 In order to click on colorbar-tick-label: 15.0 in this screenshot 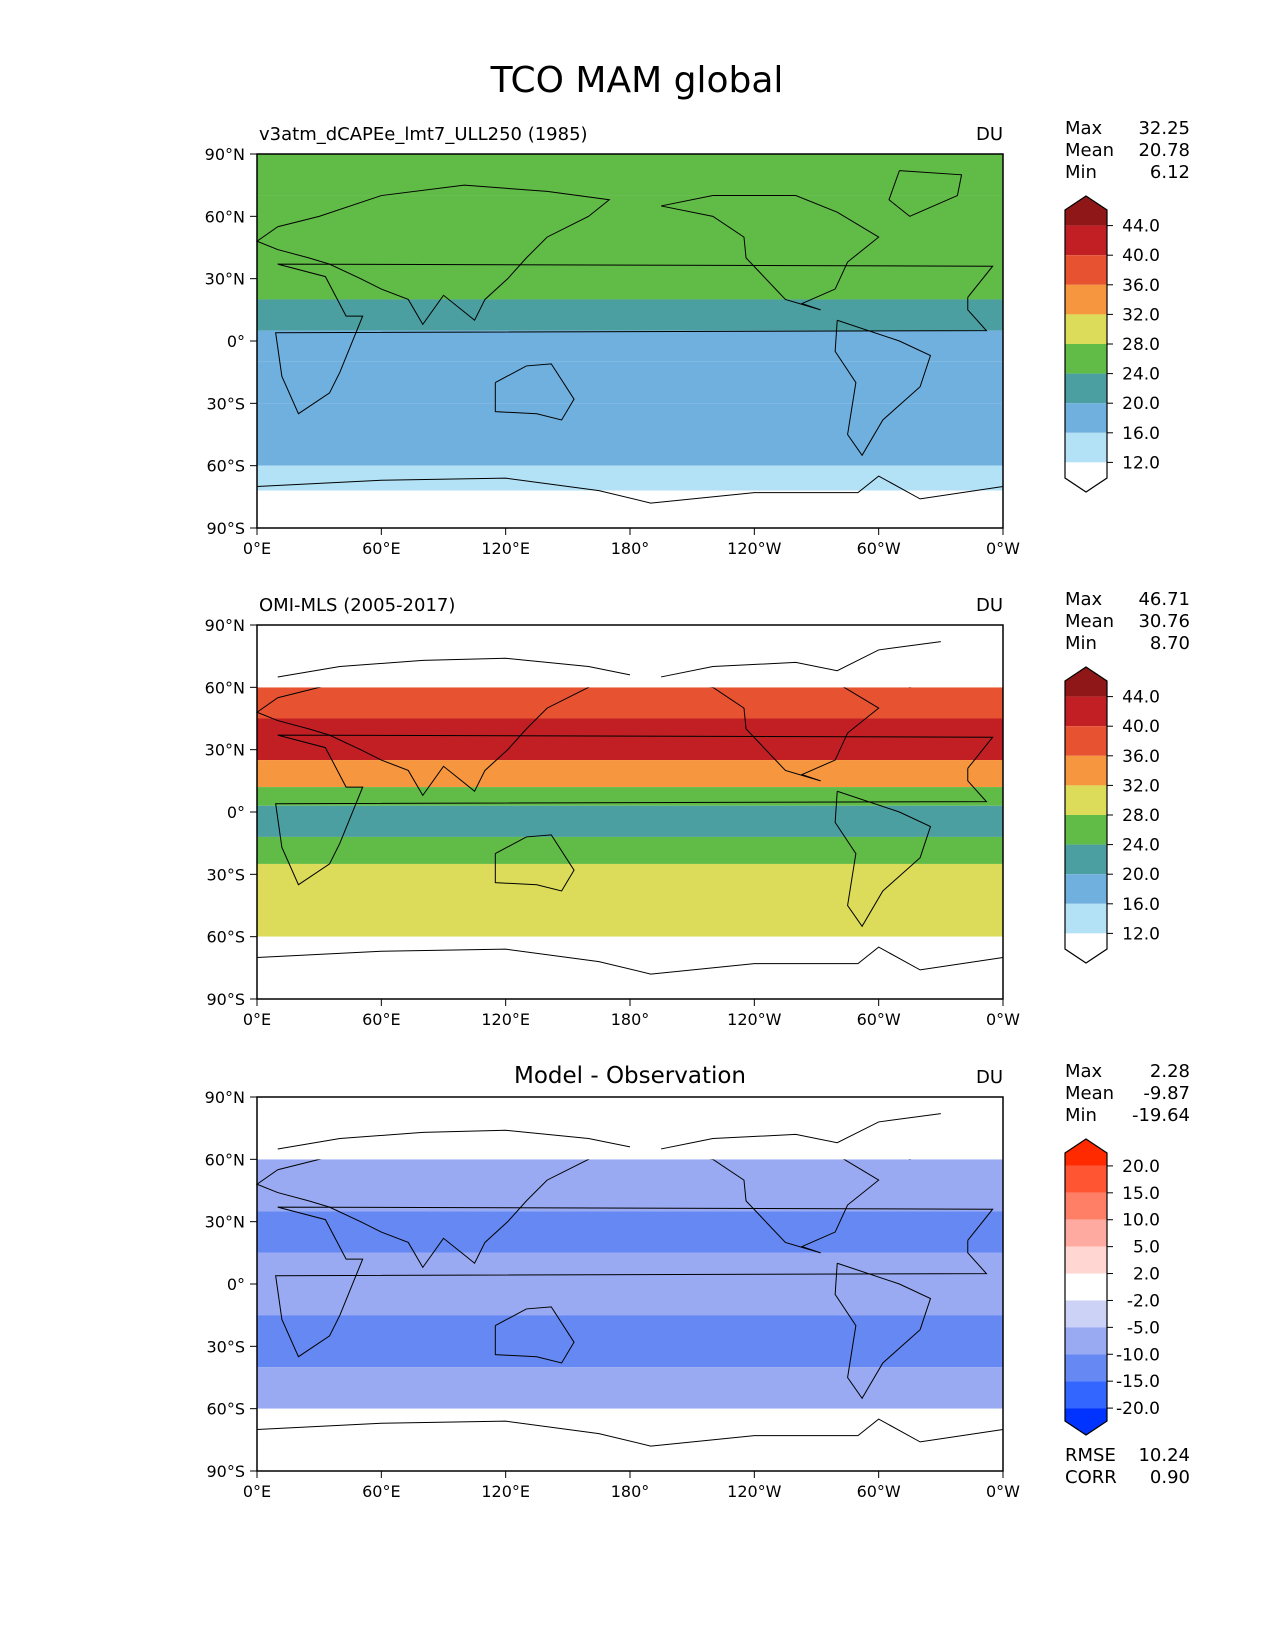, I will do `click(1141, 1194)`.